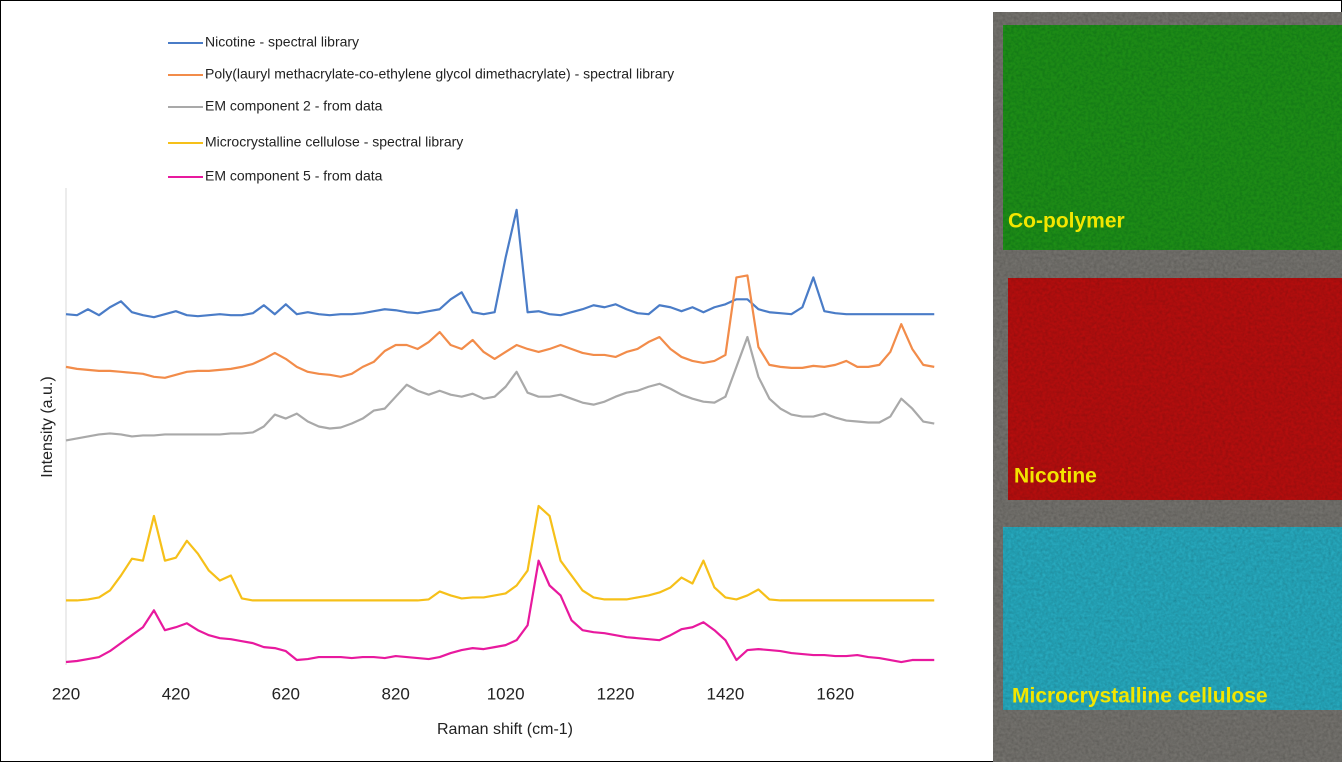 The image size is (1342, 767). Describe the element at coordinates (616, 693) in the screenshot. I see `x-tick-label: 1220` at that location.